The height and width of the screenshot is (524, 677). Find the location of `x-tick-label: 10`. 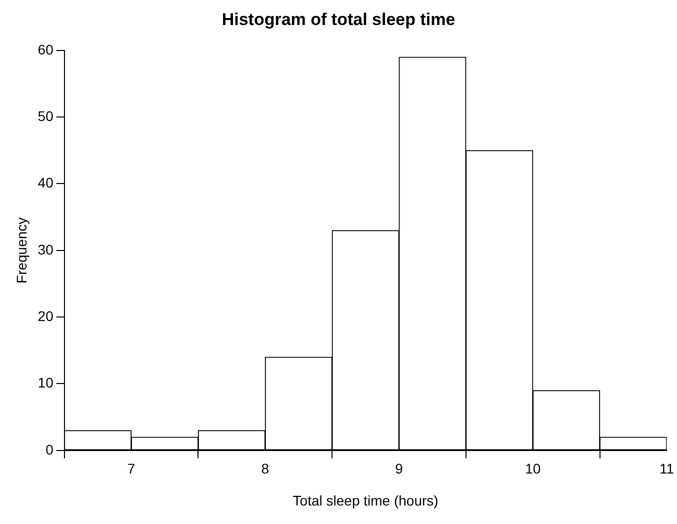

x-tick-label: 10 is located at coordinates (533, 468).